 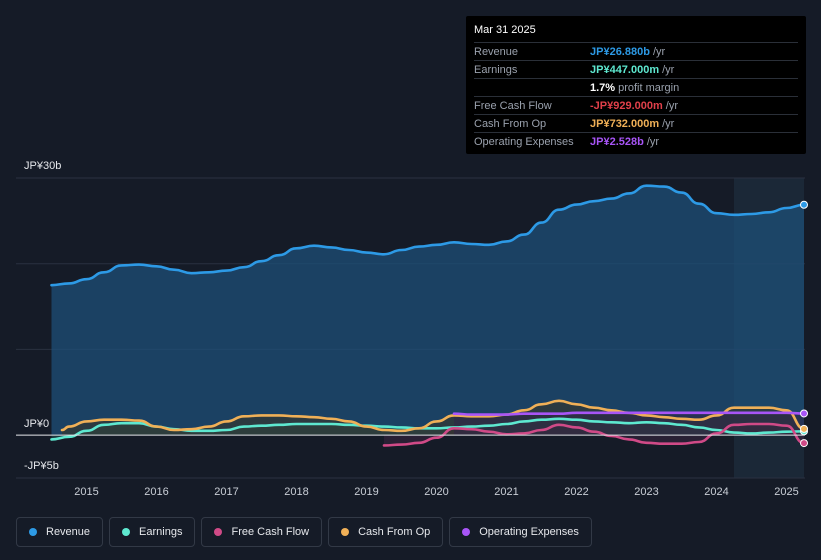 I want to click on legend-item-free-cash-flow: Free Cash Flow, so click(x=262, y=532).